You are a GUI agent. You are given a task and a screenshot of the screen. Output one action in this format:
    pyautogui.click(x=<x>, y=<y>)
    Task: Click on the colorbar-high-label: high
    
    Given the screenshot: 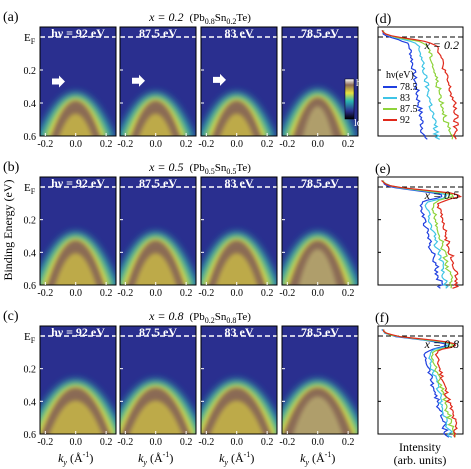 What is the action you would take?
    pyautogui.click(x=365, y=83)
    